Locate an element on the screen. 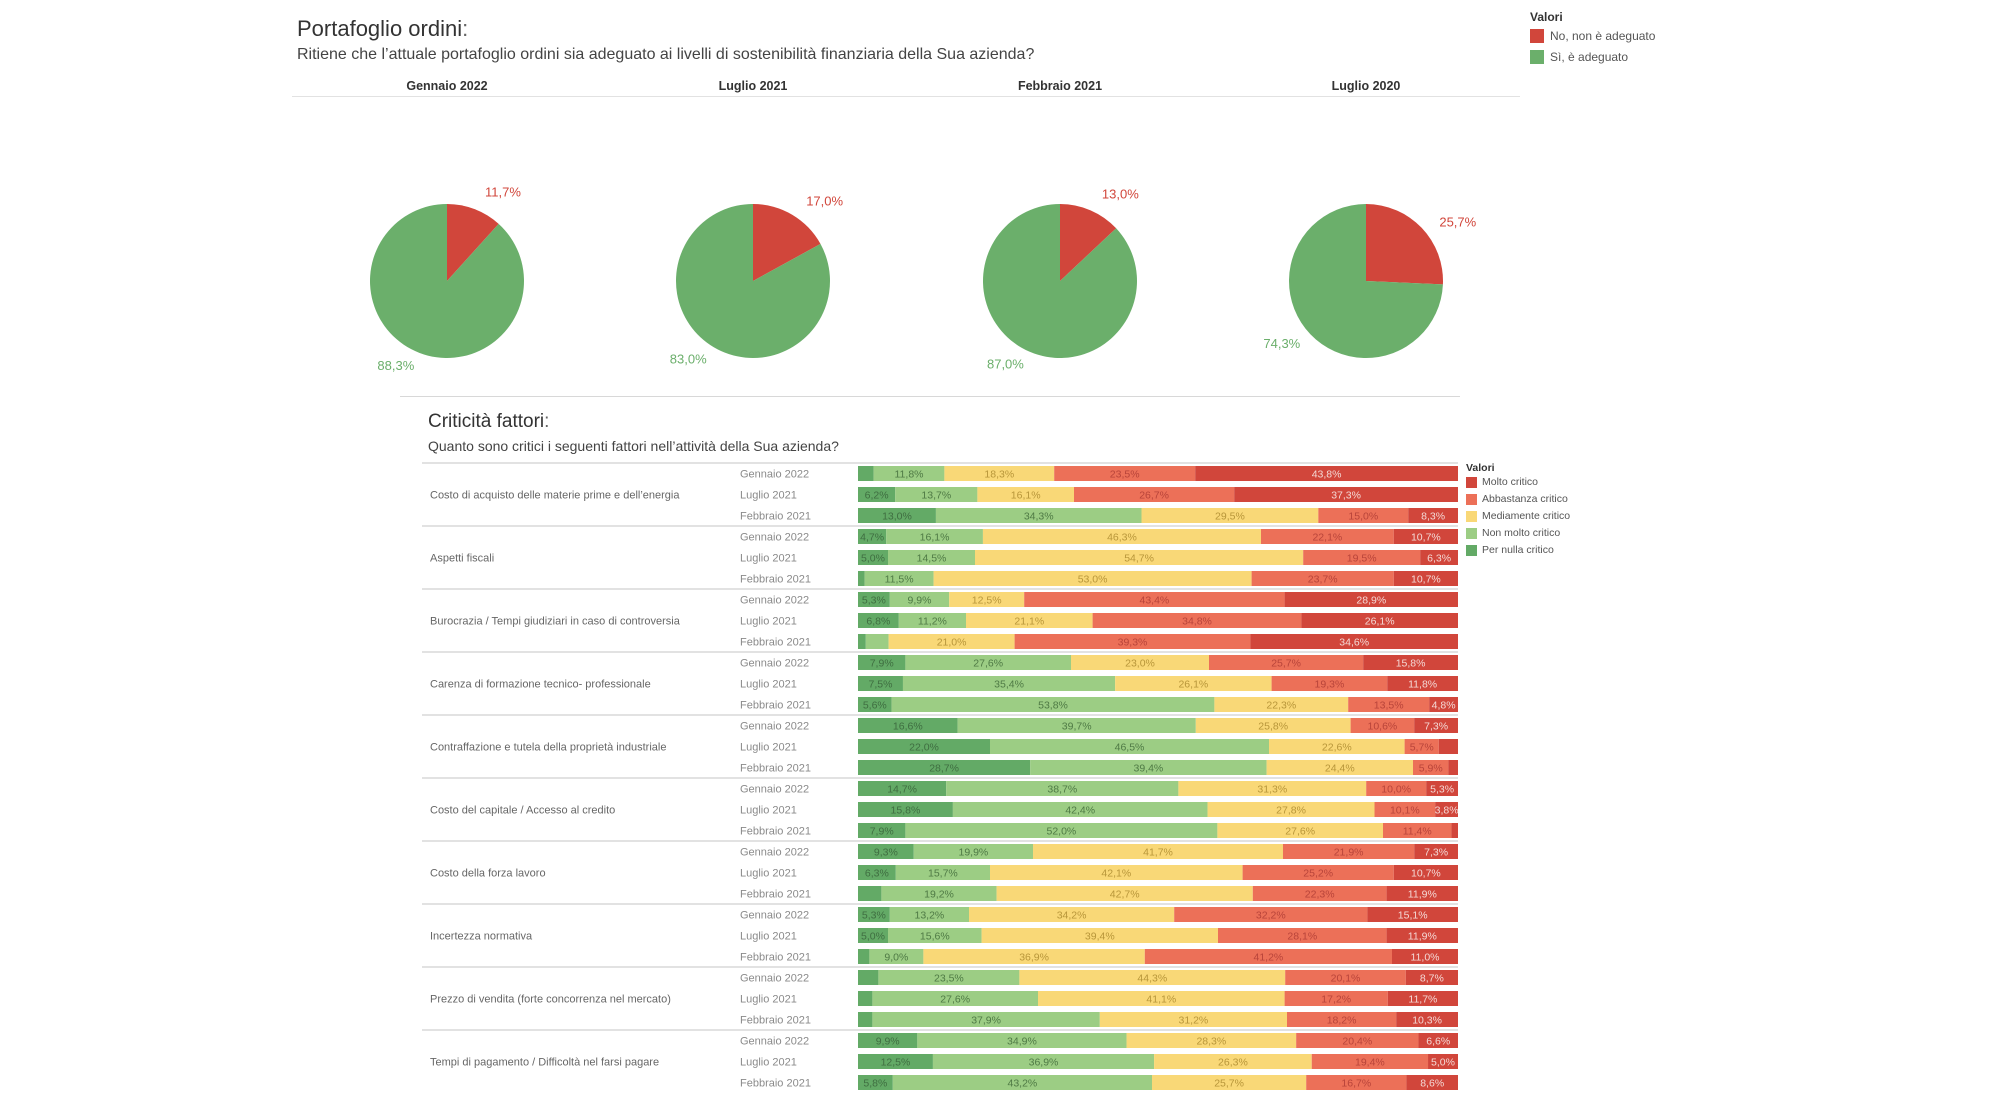  pie-slice-not-adequate is located at coordinates (1404, 244).